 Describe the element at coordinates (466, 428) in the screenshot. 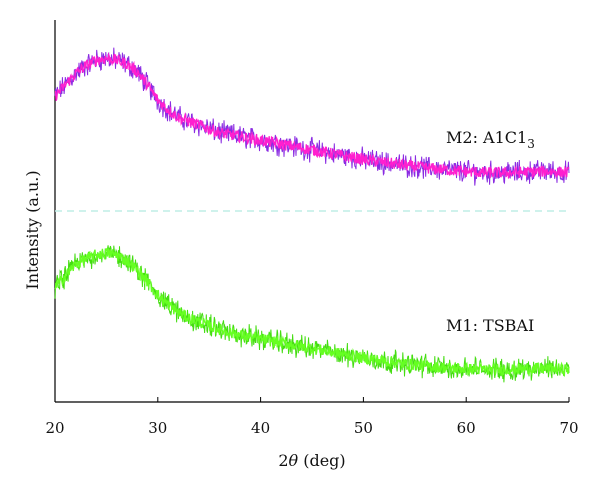

I see `x-tick-label: 60` at that location.